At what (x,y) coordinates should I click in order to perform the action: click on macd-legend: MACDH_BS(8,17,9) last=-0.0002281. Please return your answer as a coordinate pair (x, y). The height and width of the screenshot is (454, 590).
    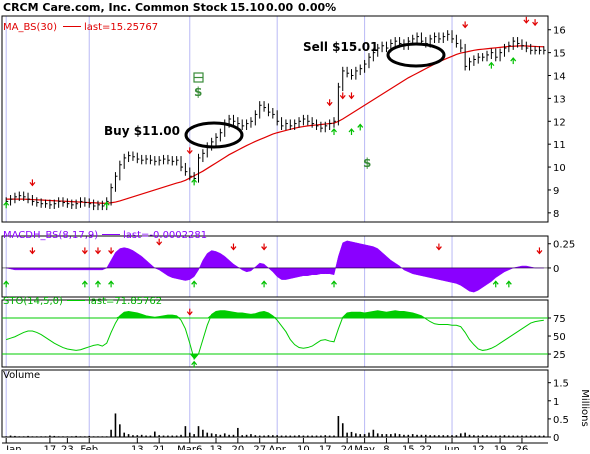
    Looking at the image, I should click on (105, 235).